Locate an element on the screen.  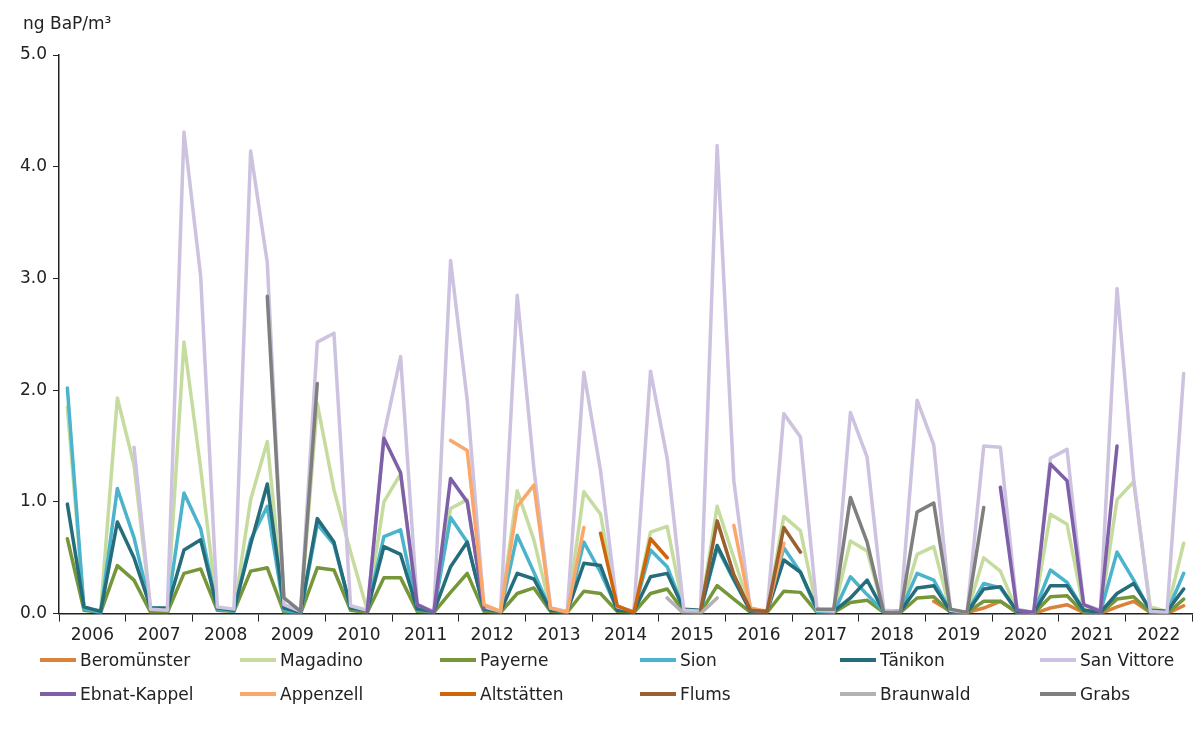
legend-label: San Vittore is located at coordinates (1127, 660).